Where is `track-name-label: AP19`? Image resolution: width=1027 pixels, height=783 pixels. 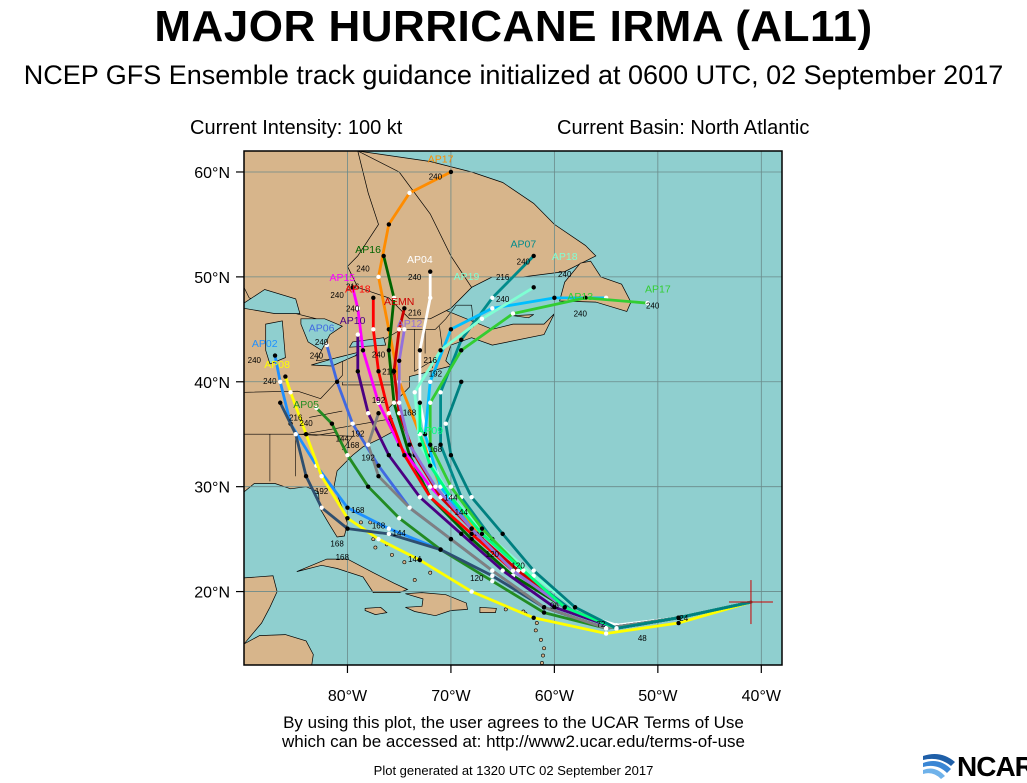 track-name-label: AP19 is located at coordinates (467, 277).